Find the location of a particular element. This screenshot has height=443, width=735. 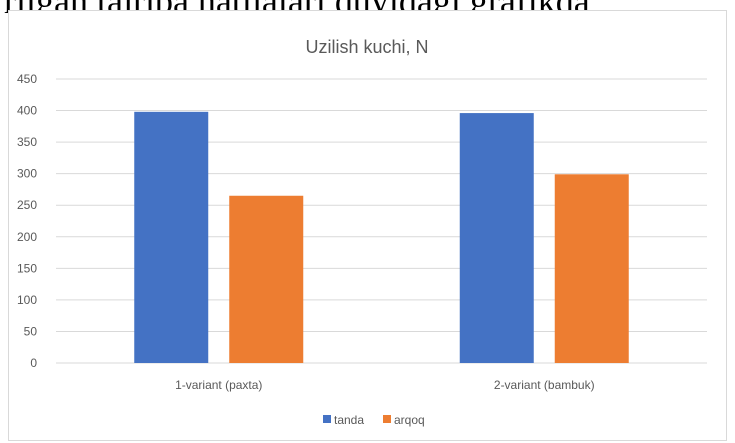

y-tick-label: 400 is located at coordinates (27, 111).